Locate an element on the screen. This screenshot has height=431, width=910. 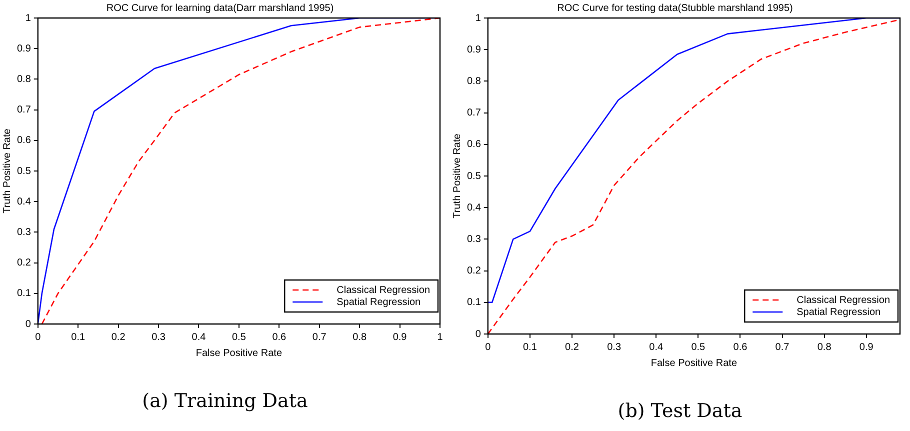
text: (b) Test Data is located at coordinates (680, 411).